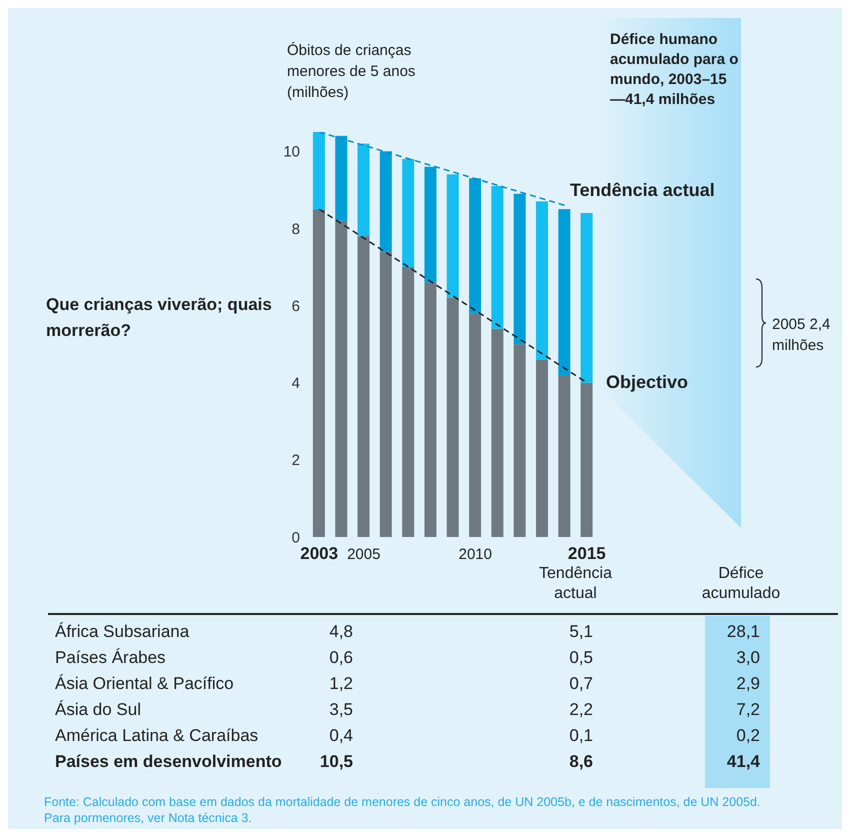 Image resolution: width=850 pixels, height=837 pixels. What do you see at coordinates (581, 658) in the screenshot?
I see `text: 0,5` at bounding box center [581, 658].